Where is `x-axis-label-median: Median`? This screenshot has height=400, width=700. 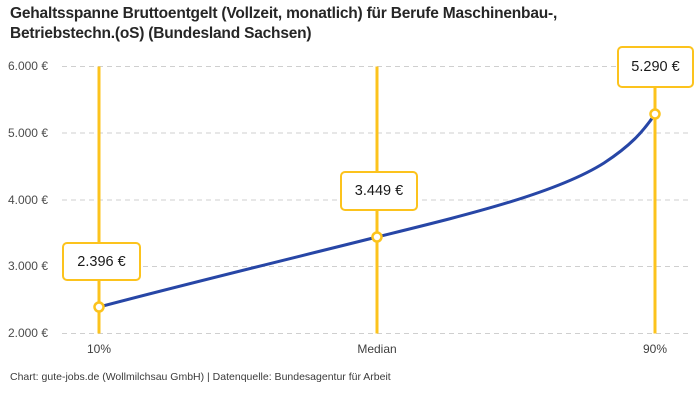 x-axis-label-median: Median is located at coordinates (377, 349).